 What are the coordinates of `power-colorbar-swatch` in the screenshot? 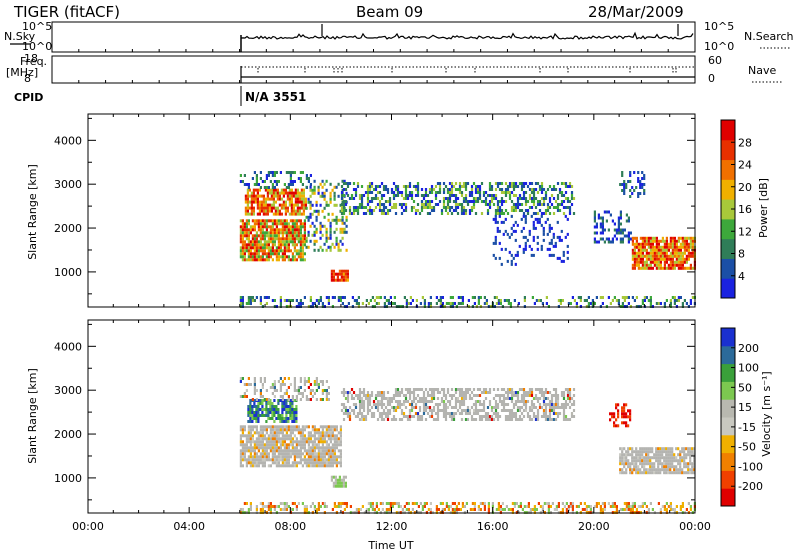 It's located at (728, 268).